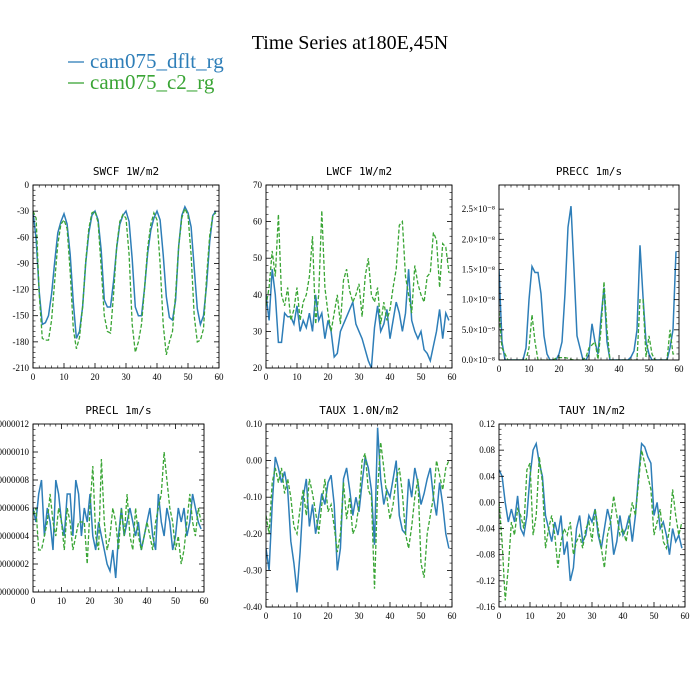 The width and height of the screenshot is (700, 700). I want to click on y-tick-label: 20, so click(258, 368).